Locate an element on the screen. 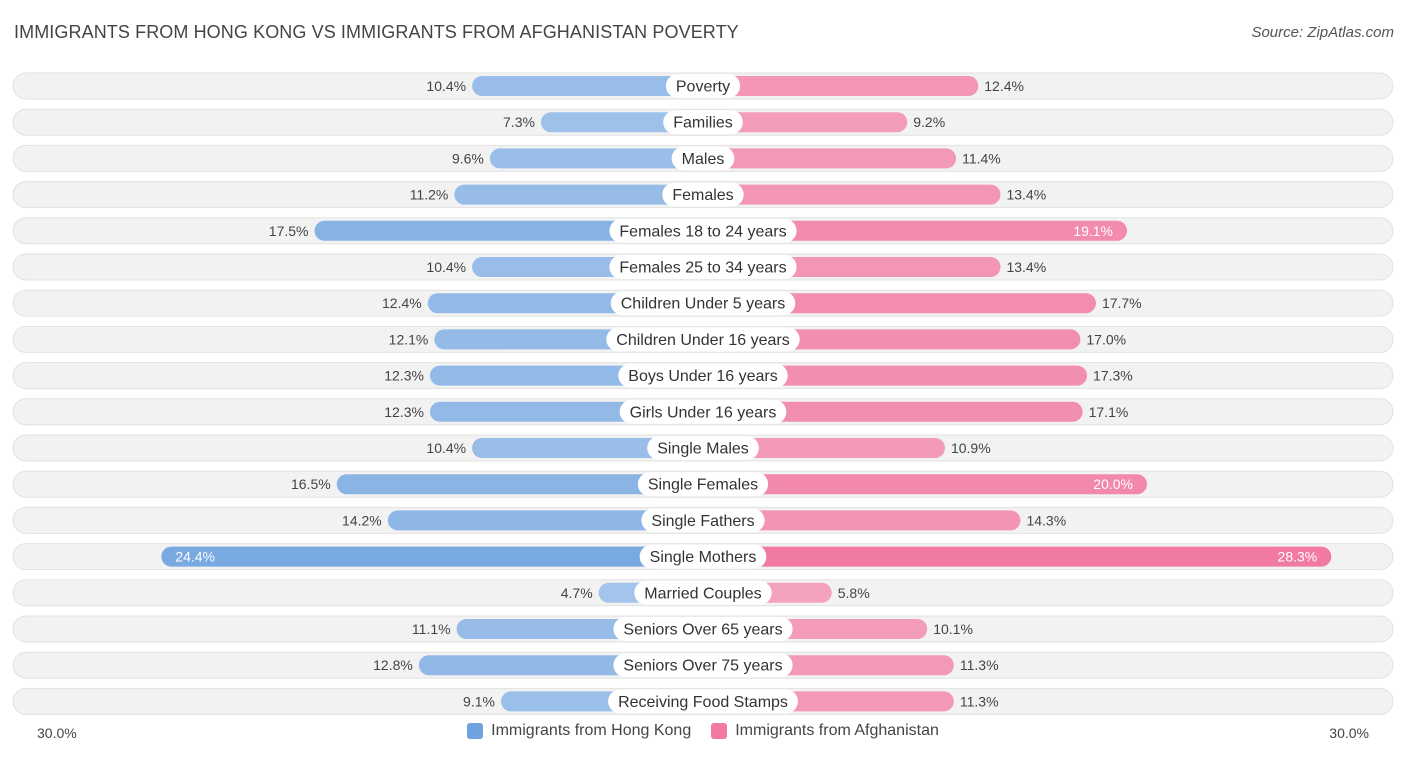 Image resolution: width=1406 pixels, height=758 pixels. value-label-afghanistan: 20.0% is located at coordinates (1113, 484).